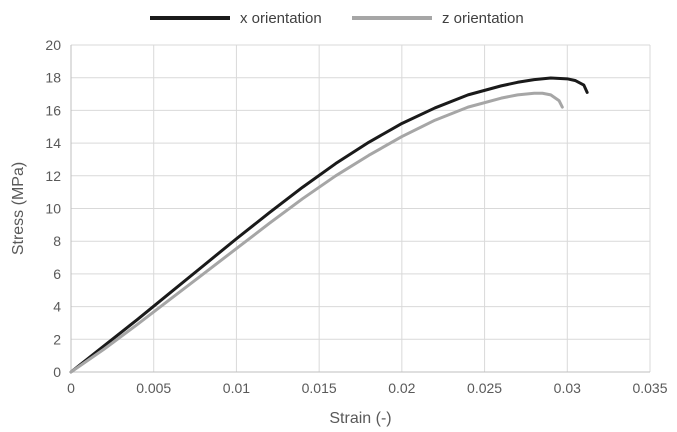 This screenshot has height=432, width=677. Describe the element at coordinates (57, 307) in the screenshot. I see `y-tick-label: 4` at that location.